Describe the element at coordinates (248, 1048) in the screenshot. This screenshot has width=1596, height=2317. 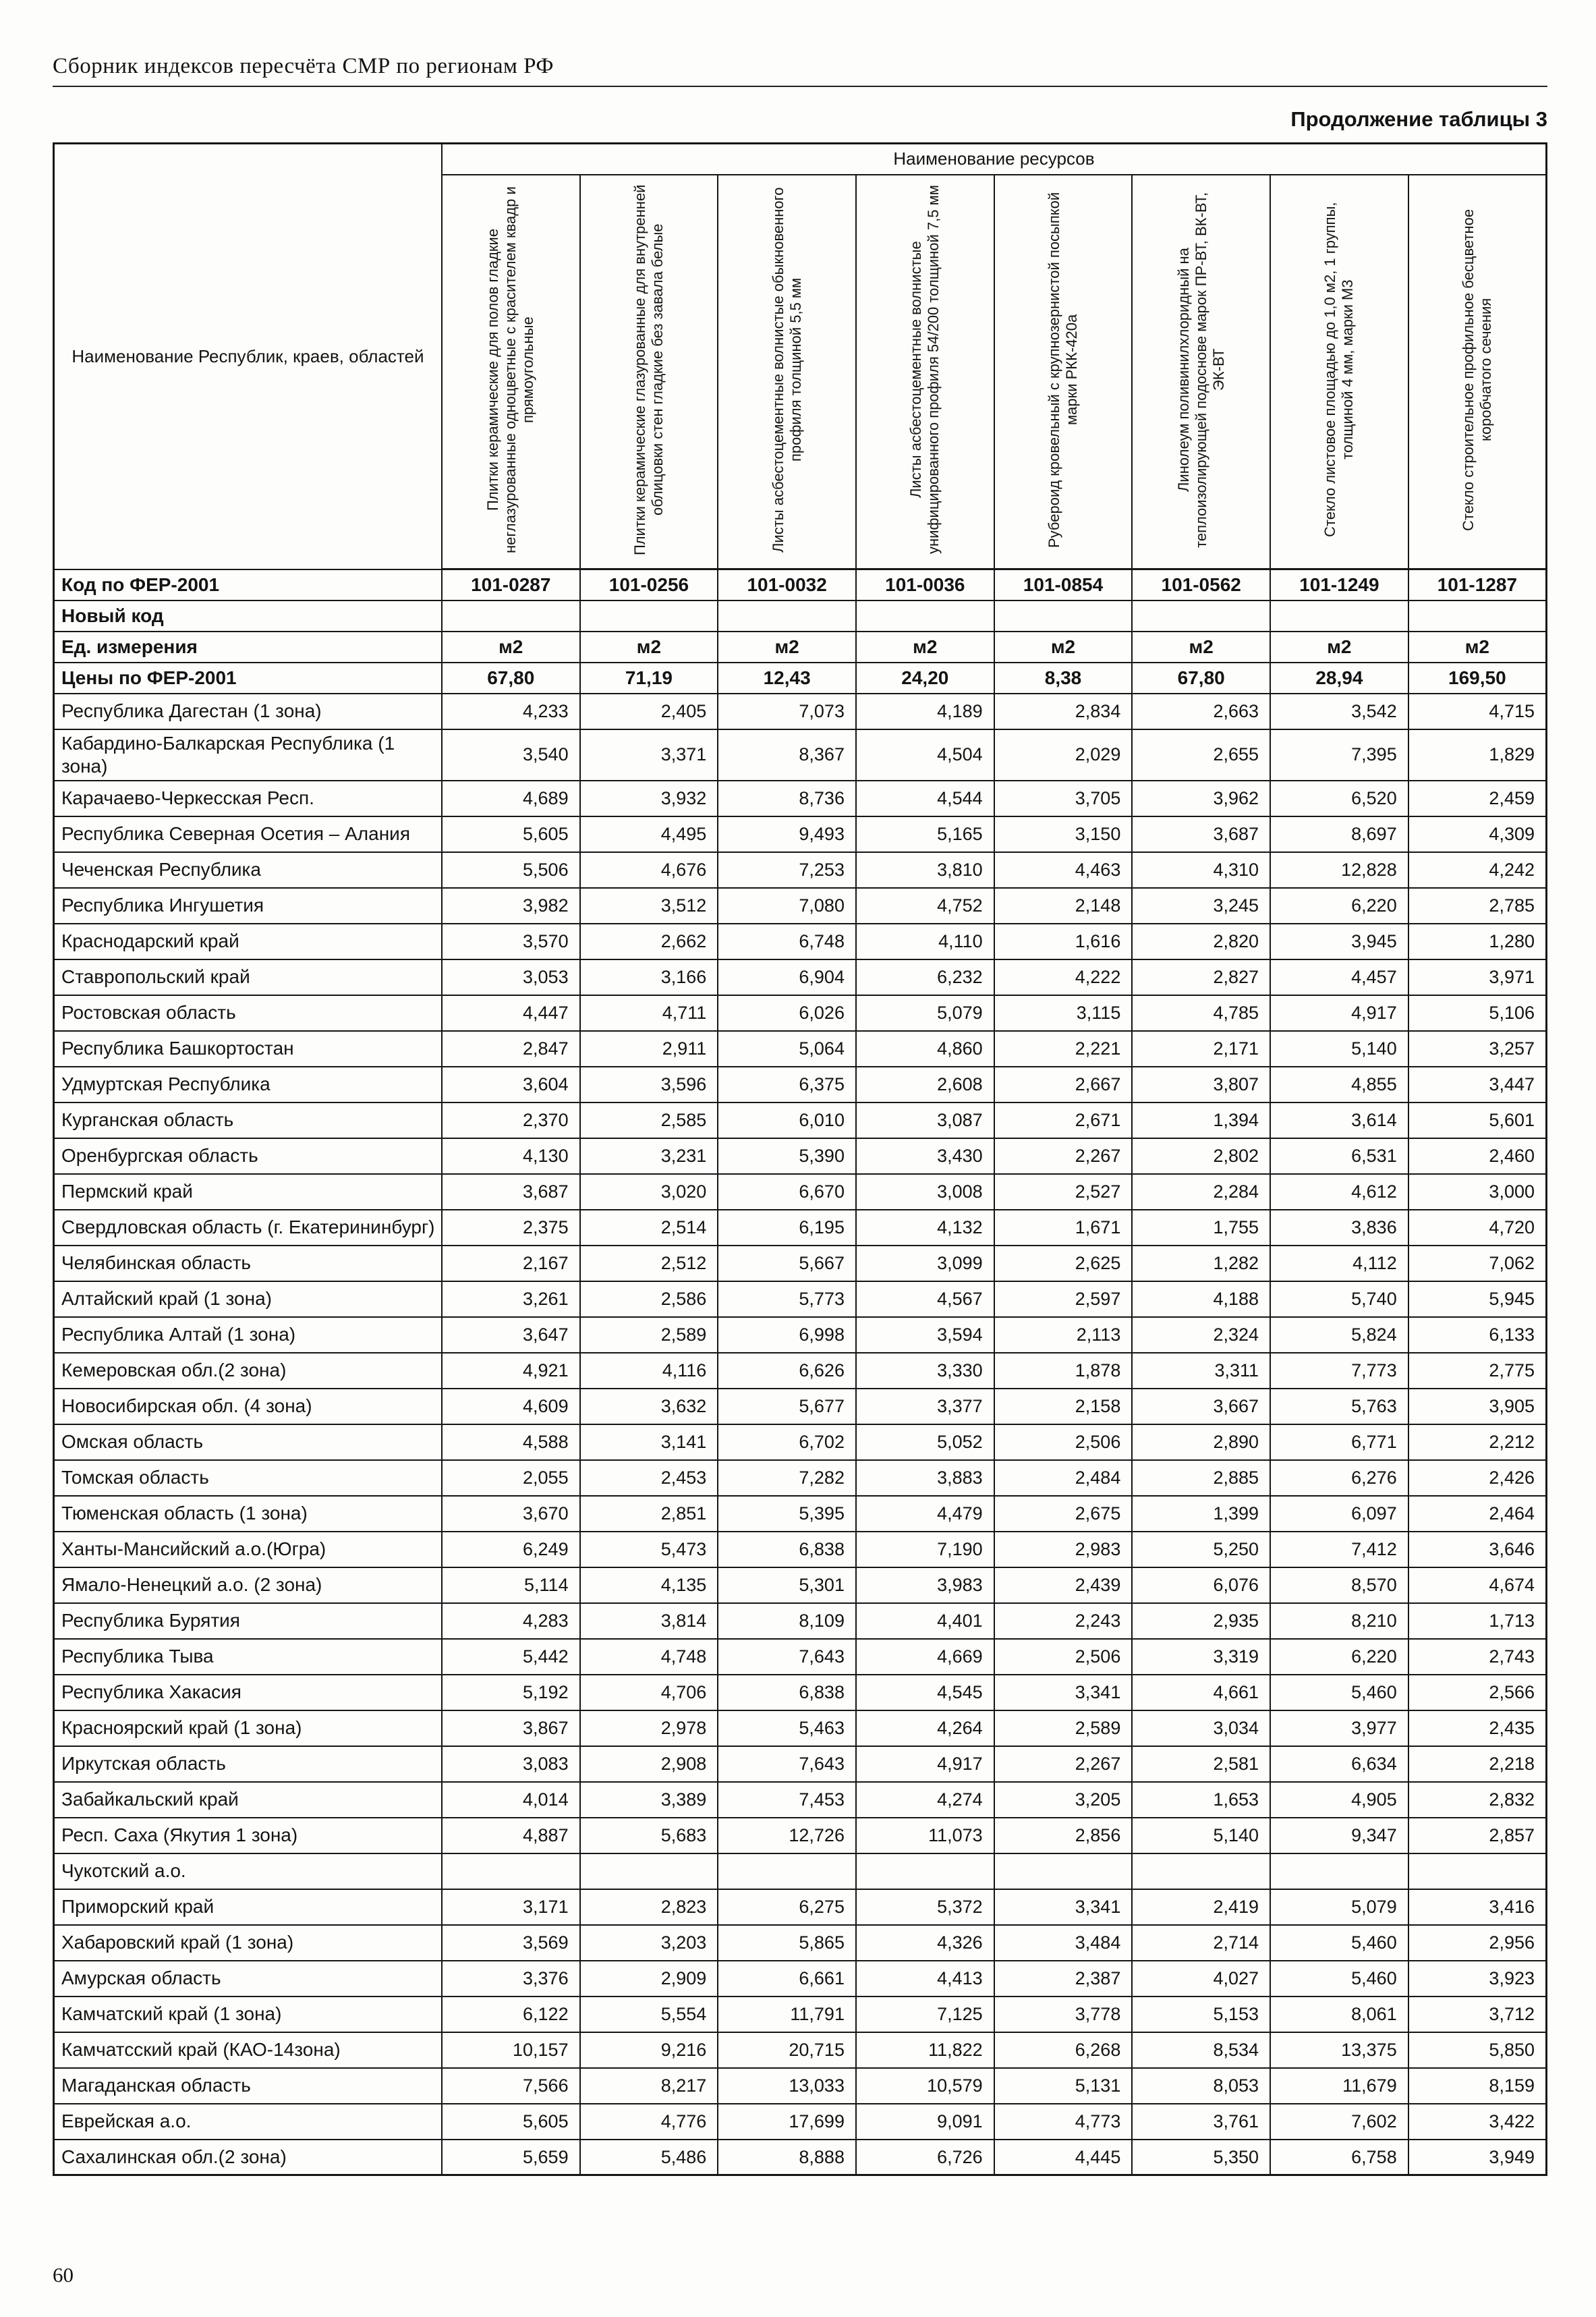
I see `region-name: Республика Башкортостан` at that location.